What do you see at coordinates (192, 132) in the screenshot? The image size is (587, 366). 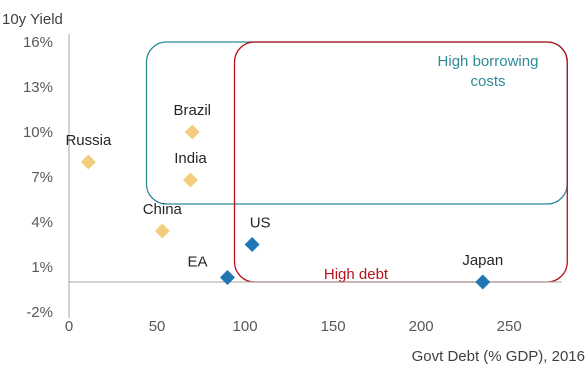 I see `point-brazil` at bounding box center [192, 132].